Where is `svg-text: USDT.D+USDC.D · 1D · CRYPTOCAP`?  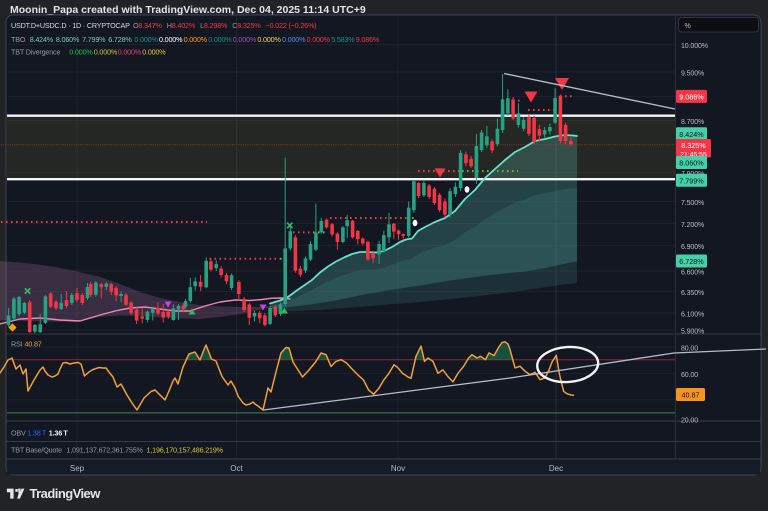 svg-text: USDT.D+USDC.D · 1D · CRYPTOCAP is located at coordinates (70, 25).